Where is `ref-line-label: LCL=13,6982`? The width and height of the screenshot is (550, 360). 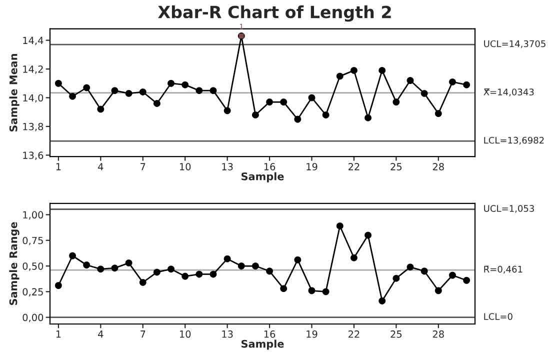
ref-line-label: LCL=13,6982 is located at coordinates (514, 140).